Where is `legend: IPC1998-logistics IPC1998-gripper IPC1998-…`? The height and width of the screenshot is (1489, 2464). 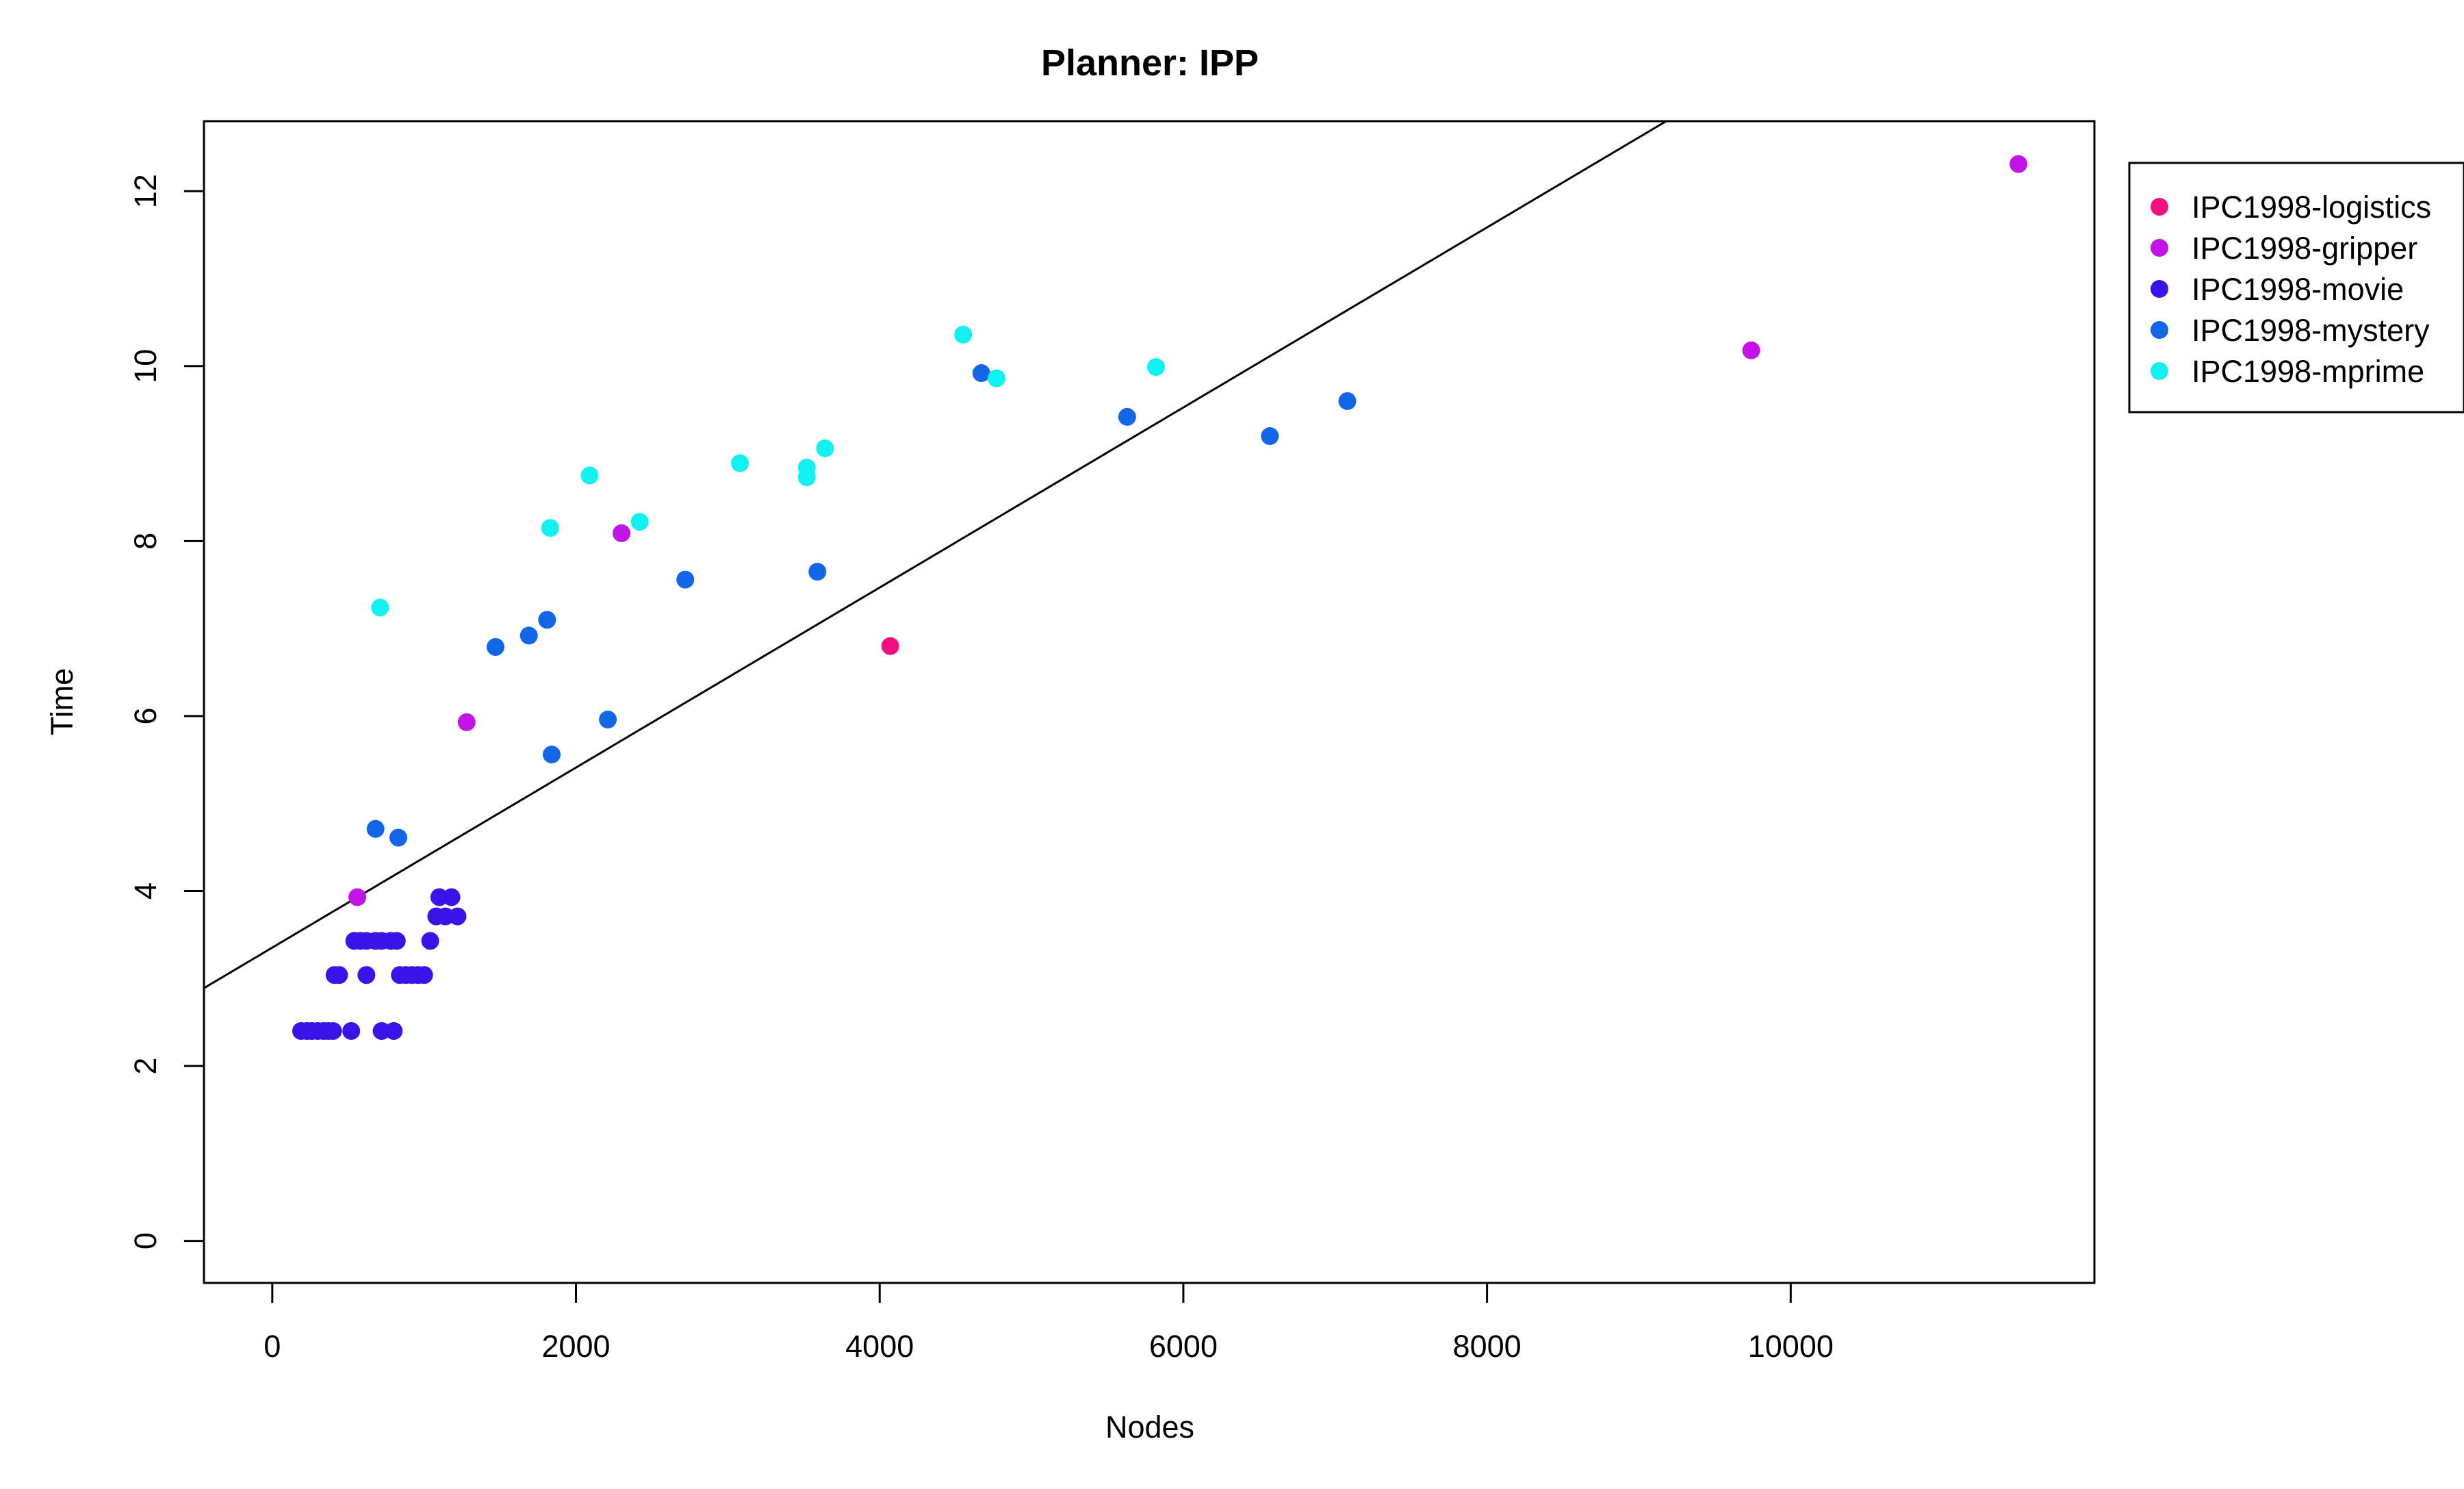
legend: IPC1998-logistics IPC1998-gripper IPC1998-… is located at coordinates (2296, 287).